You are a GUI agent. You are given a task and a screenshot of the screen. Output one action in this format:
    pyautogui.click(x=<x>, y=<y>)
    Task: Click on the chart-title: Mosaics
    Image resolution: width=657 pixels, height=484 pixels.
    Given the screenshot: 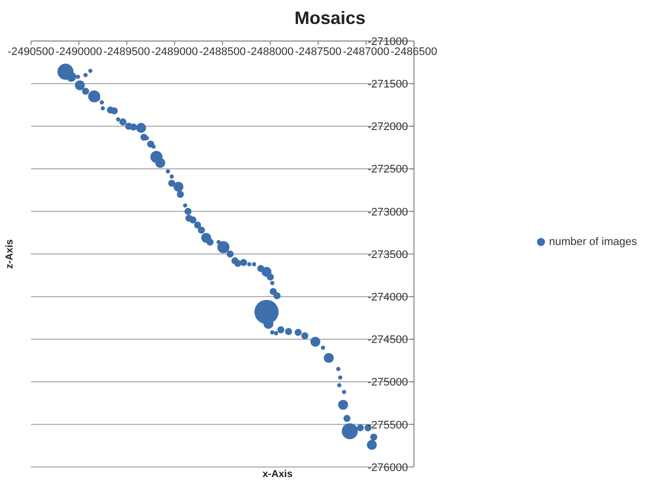 What is the action you would take?
    pyautogui.click(x=330, y=18)
    